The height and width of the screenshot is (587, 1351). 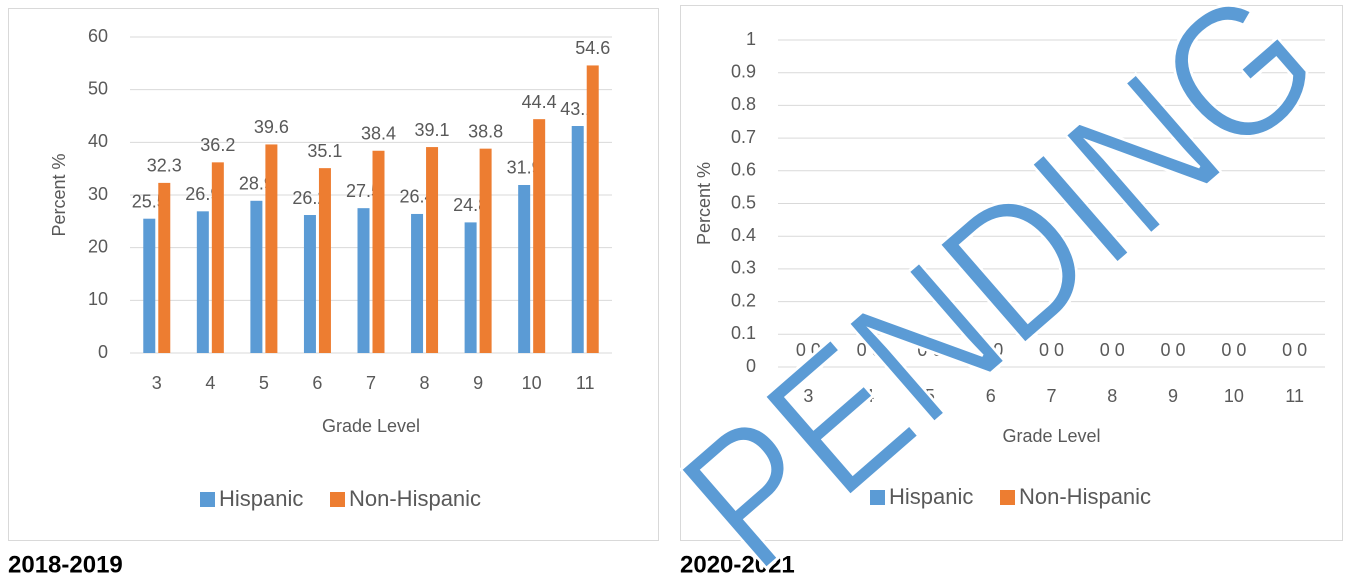 I want to click on data-label: 39.6, so click(x=271, y=127).